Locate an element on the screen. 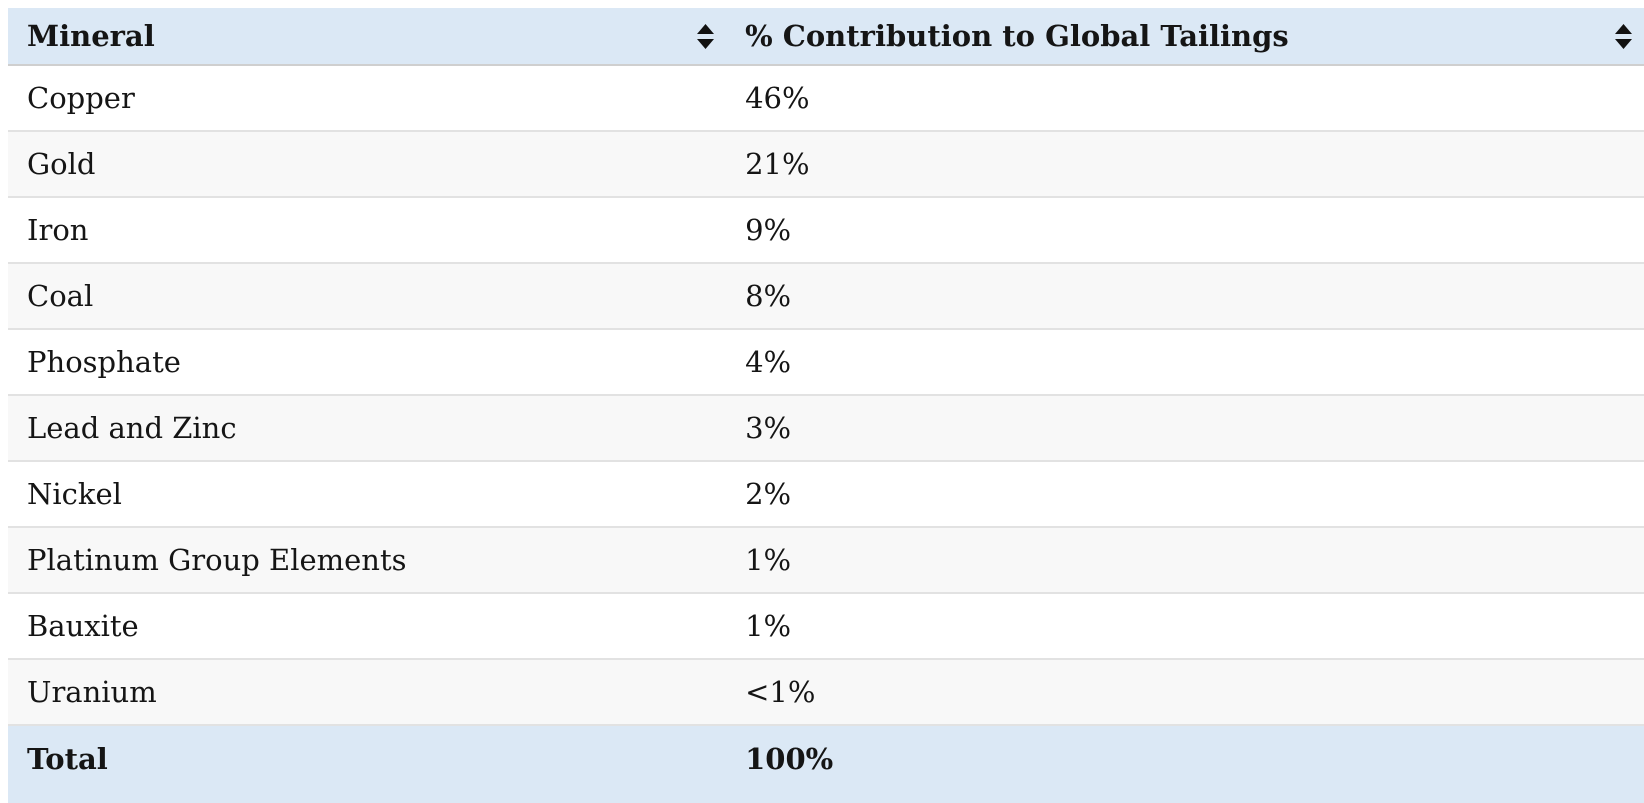  column-header-mineral: Mineral is located at coordinates (367, 37).